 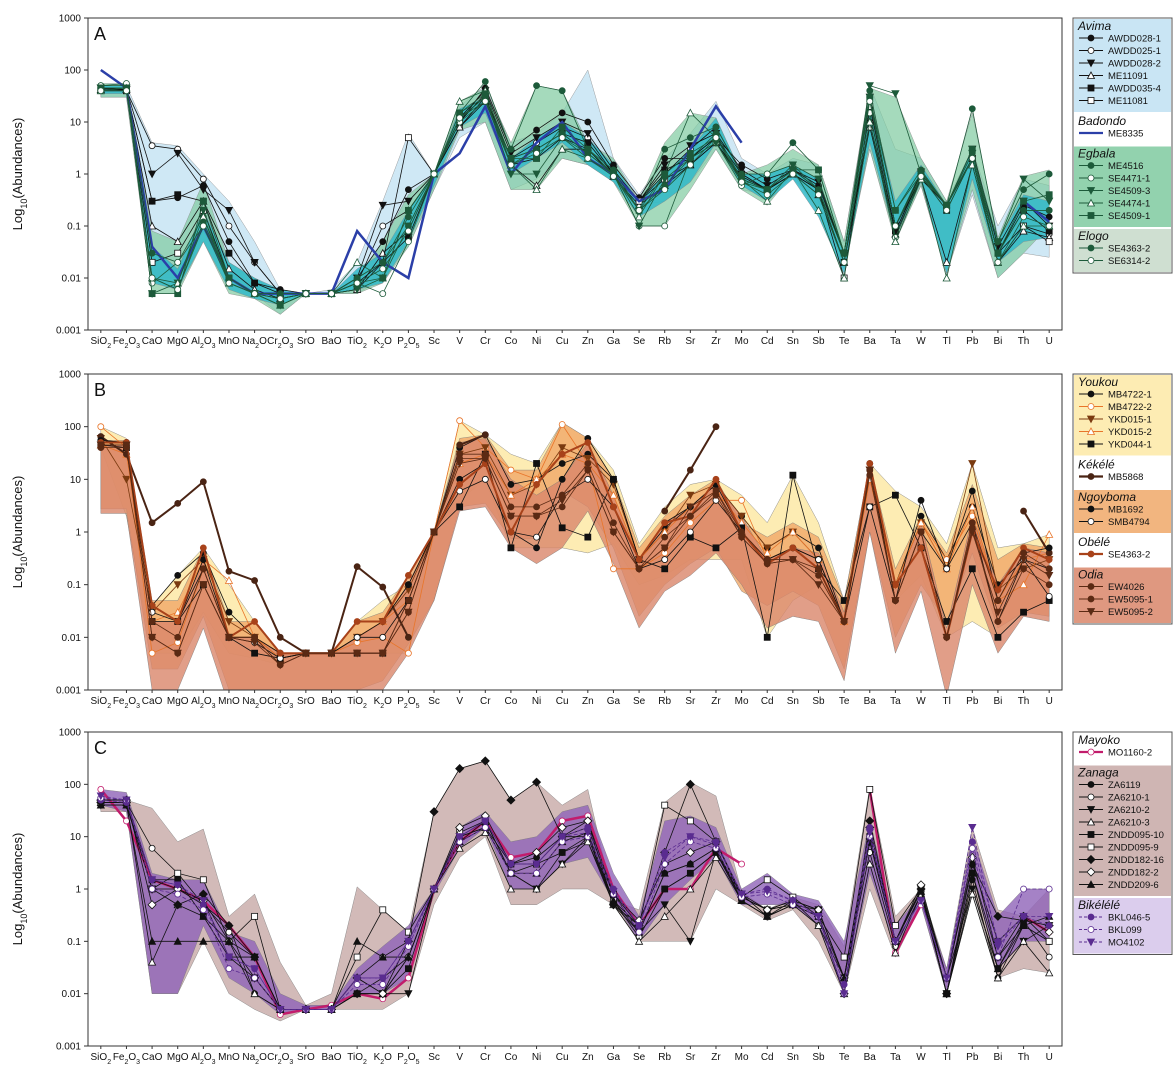 I want to click on y-tick-label: 0.01, so click(x=72, y=638).